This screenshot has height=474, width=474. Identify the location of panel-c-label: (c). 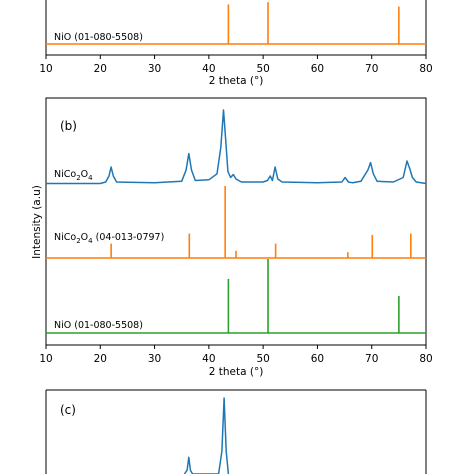
(68, 410).